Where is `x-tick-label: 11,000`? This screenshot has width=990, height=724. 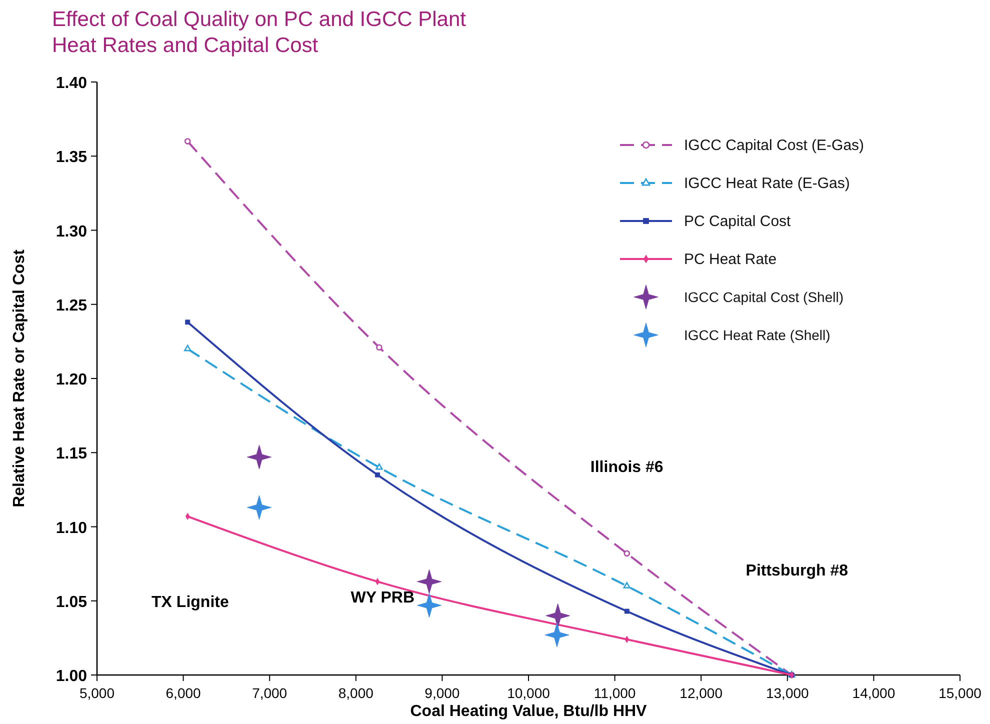 x-tick-label: 11,000 is located at coordinates (615, 693).